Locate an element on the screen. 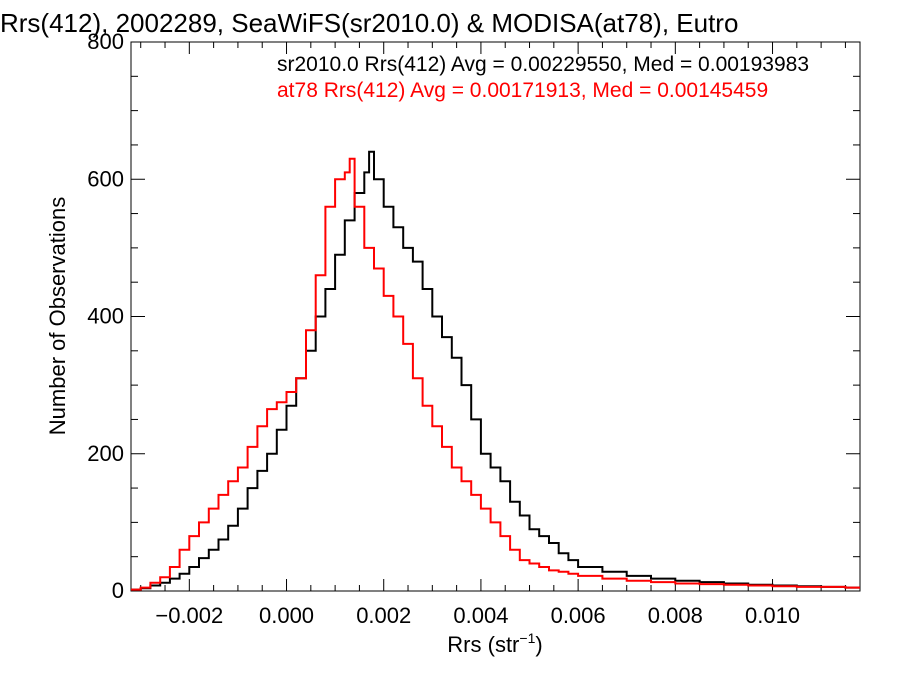 This screenshot has width=900, height=675. x-axis-label-main: Rrs (str is located at coordinates (483, 644).